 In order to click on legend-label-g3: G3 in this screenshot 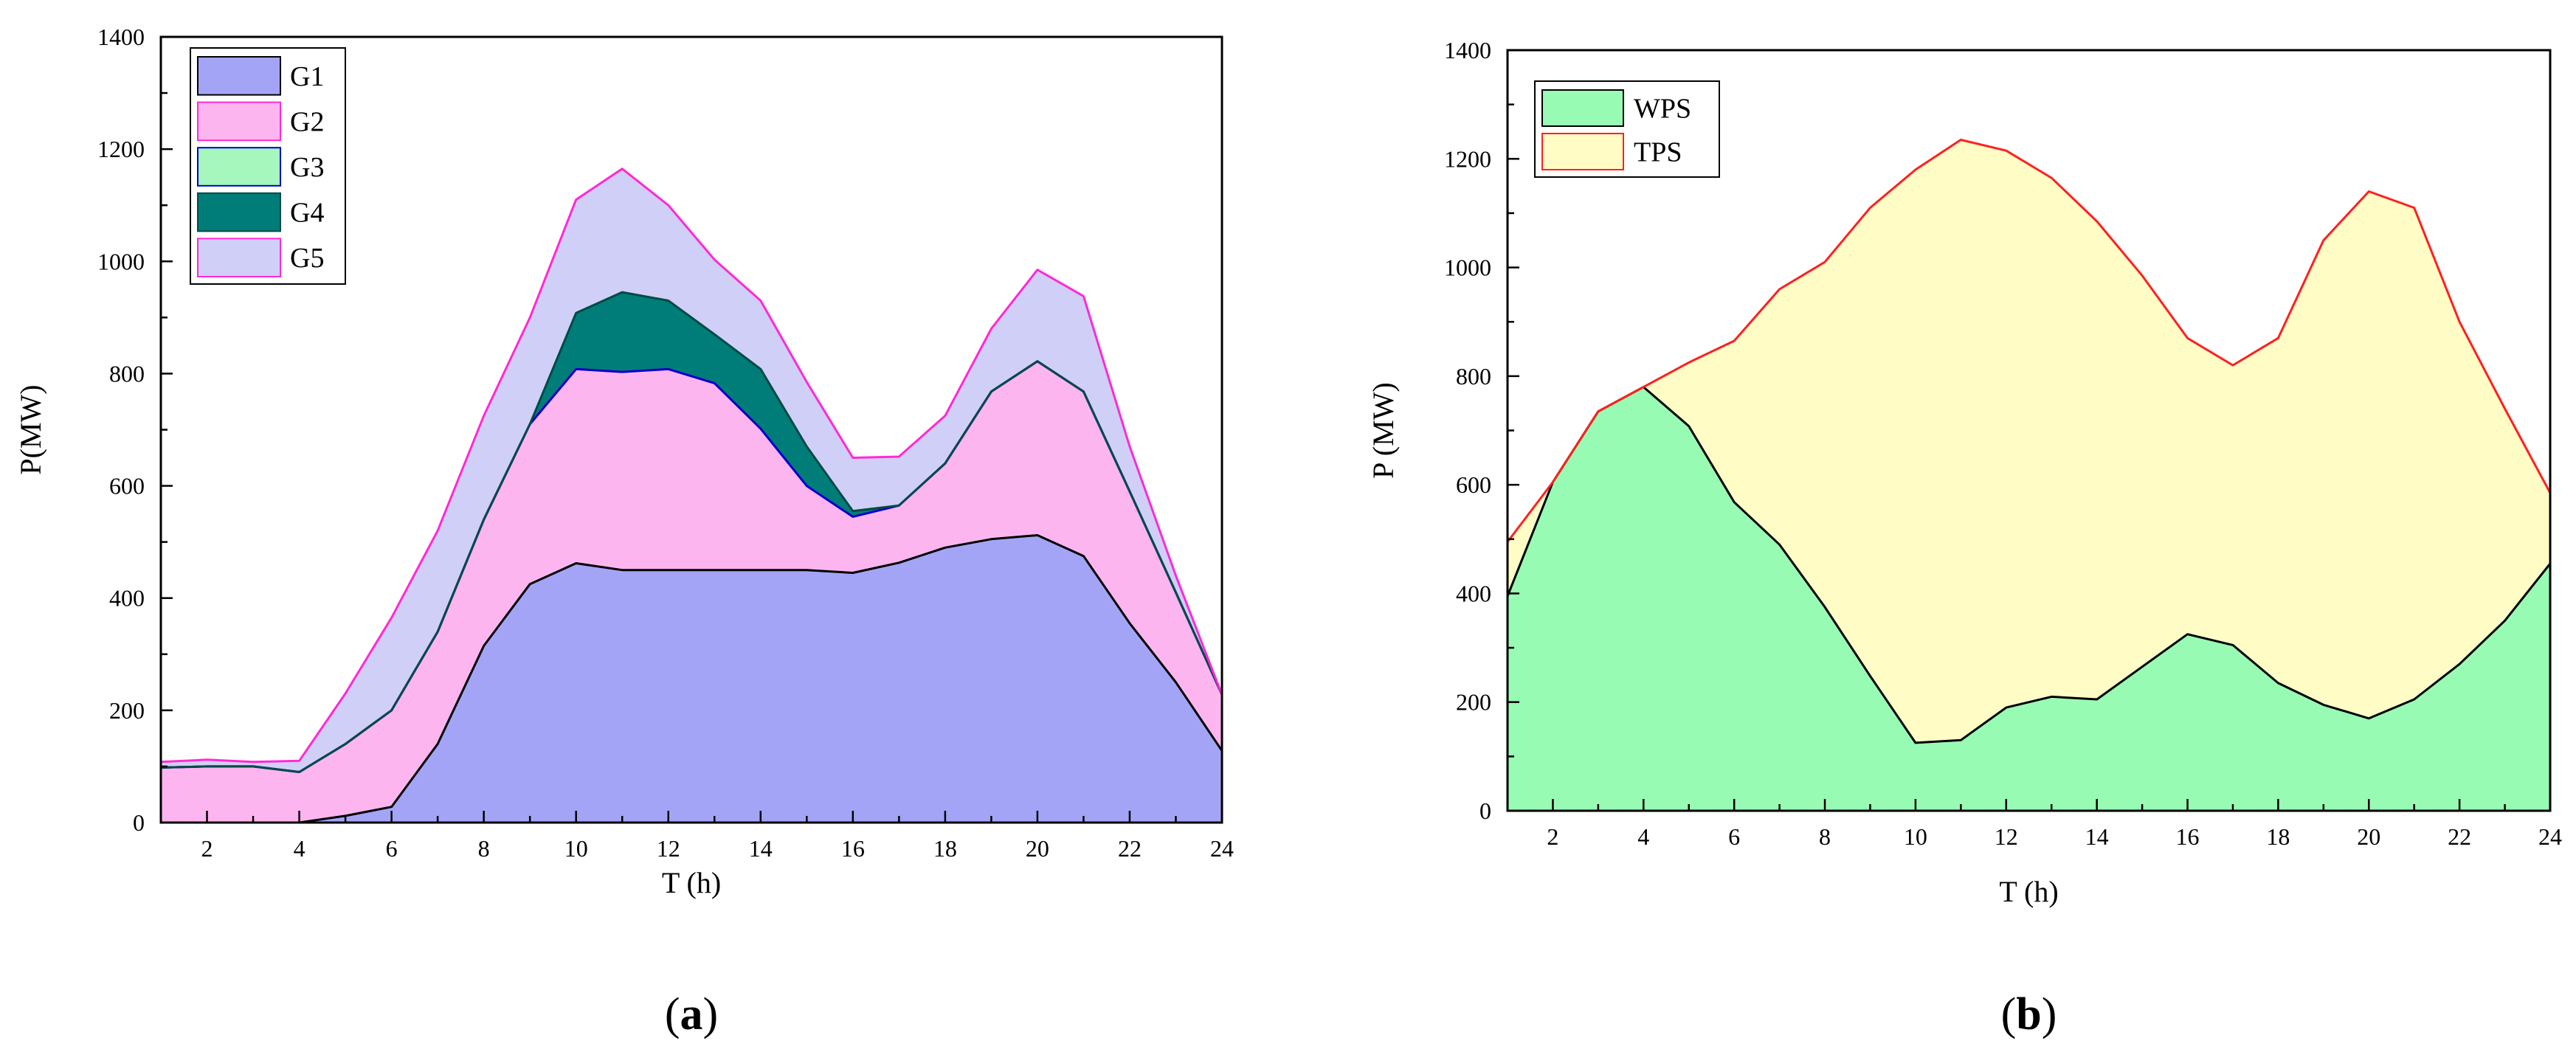, I will do `click(307, 167)`.